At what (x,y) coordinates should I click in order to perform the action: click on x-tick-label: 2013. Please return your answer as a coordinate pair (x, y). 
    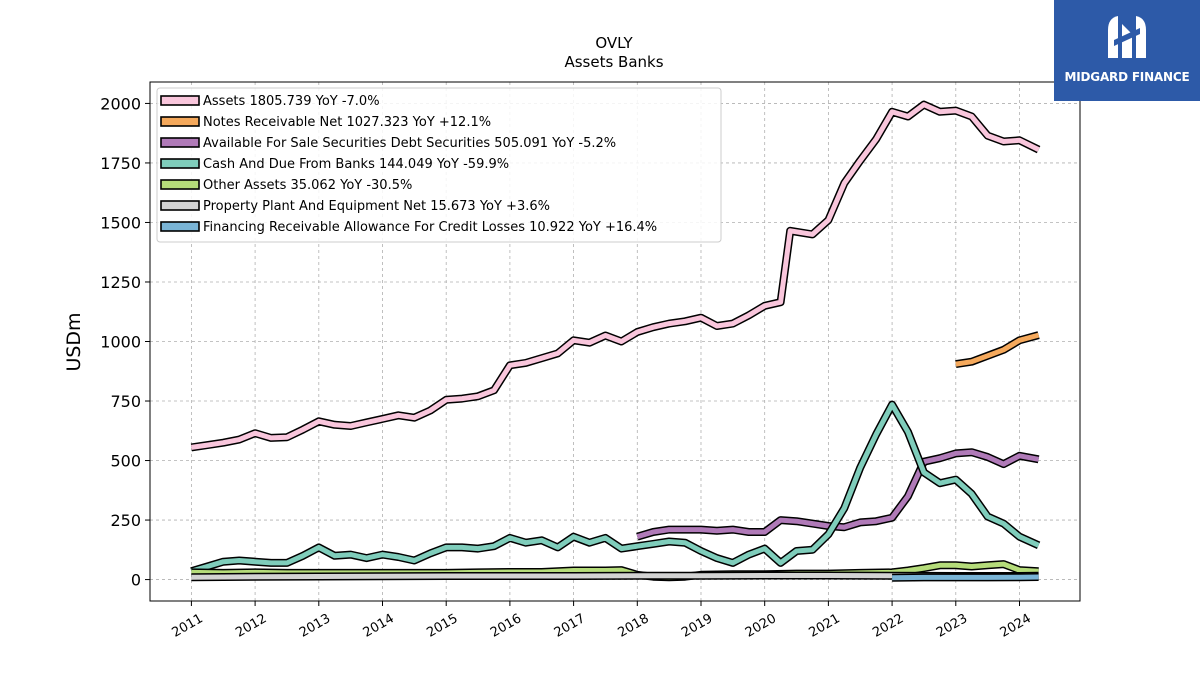
    Looking at the image, I should click on (315, 626).